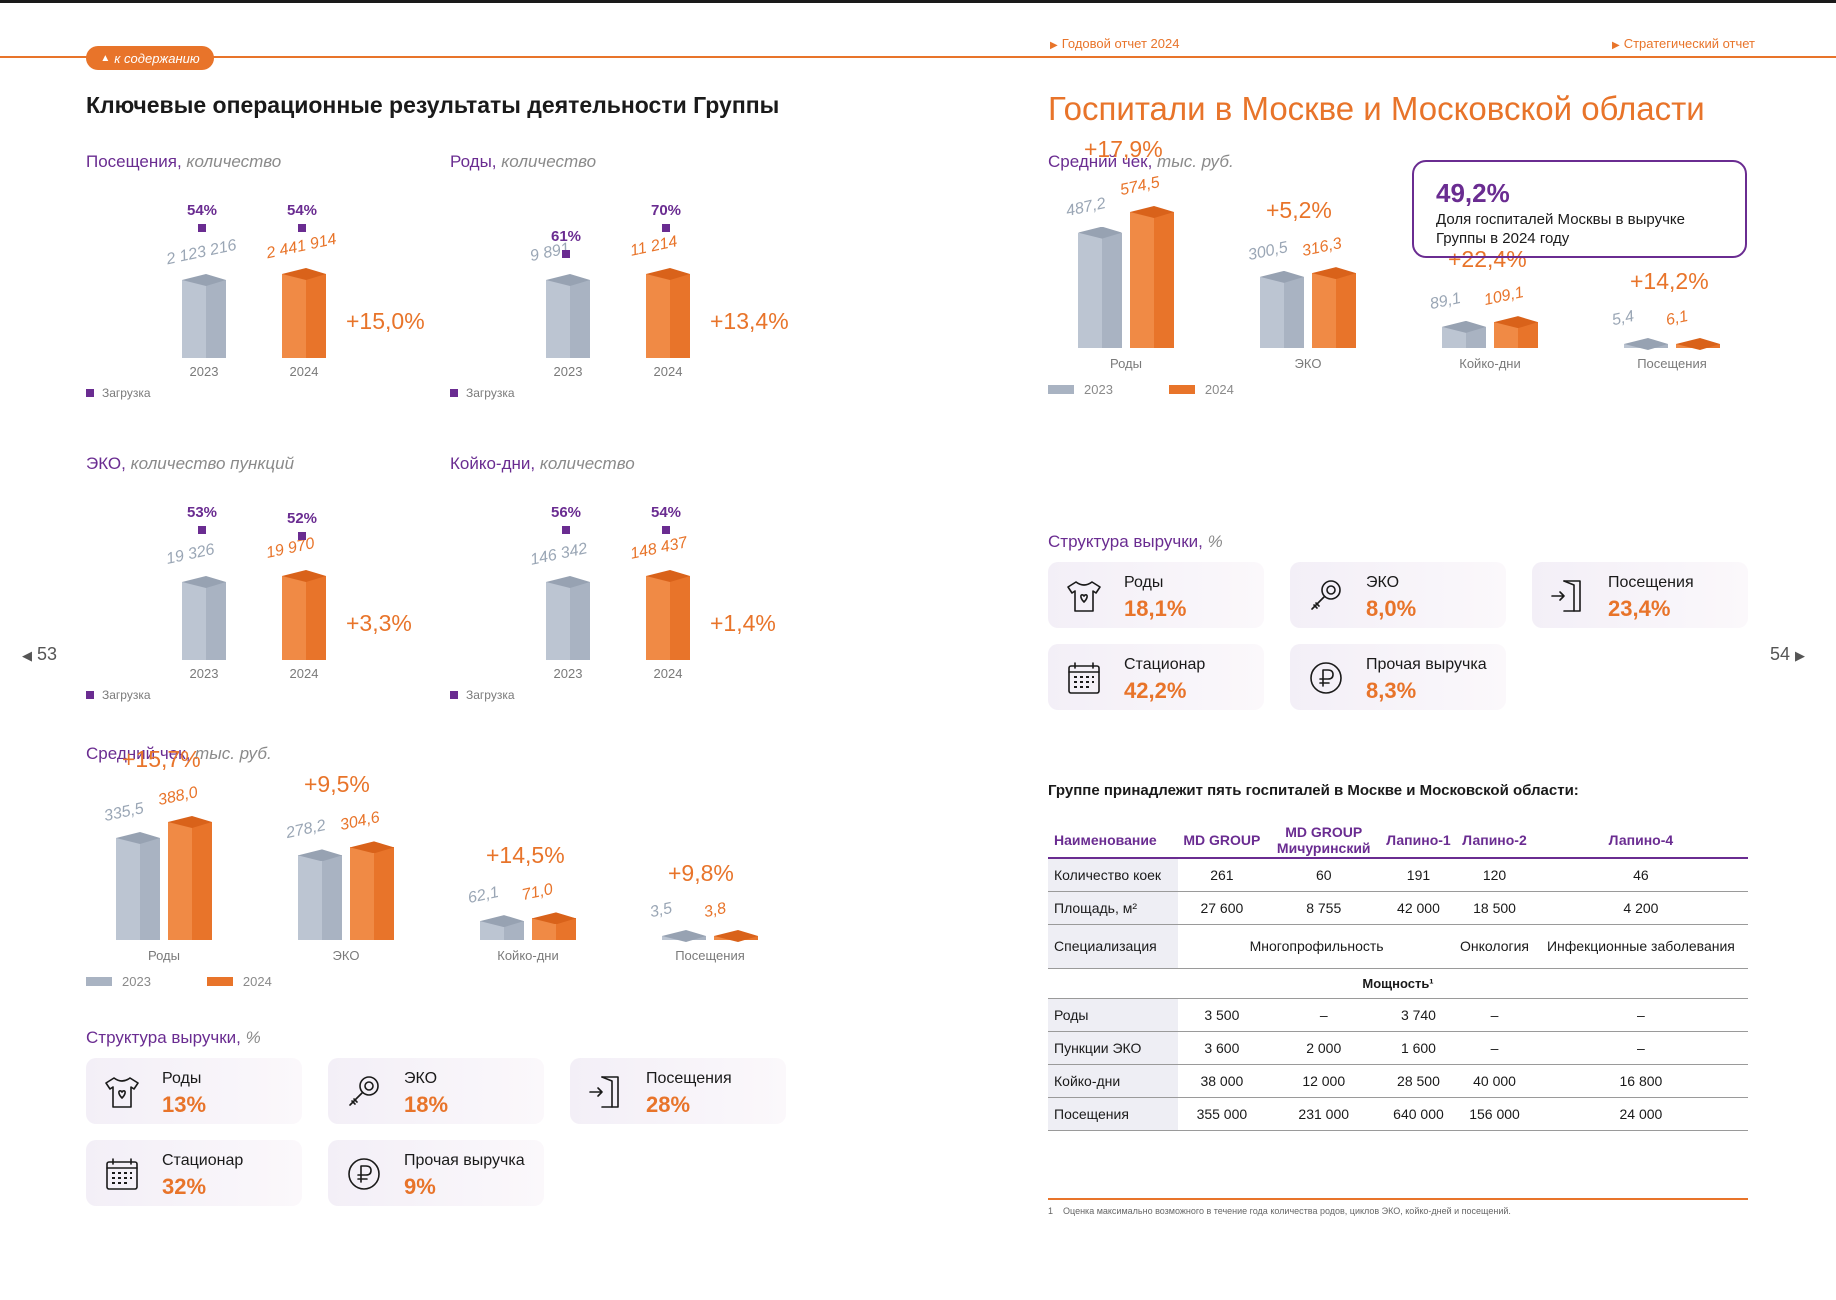 This screenshot has width=1836, height=1300. What do you see at coordinates (1222, 908) in the screenshot?
I see `table-cell: 27 600` at bounding box center [1222, 908].